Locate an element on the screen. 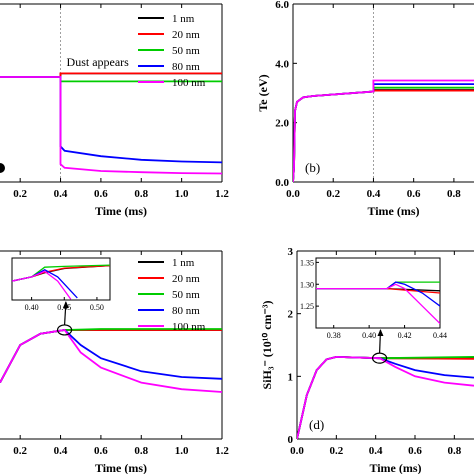 The height and width of the screenshot is (474, 474). y-tick-label: 0.0 is located at coordinates (282, 183).